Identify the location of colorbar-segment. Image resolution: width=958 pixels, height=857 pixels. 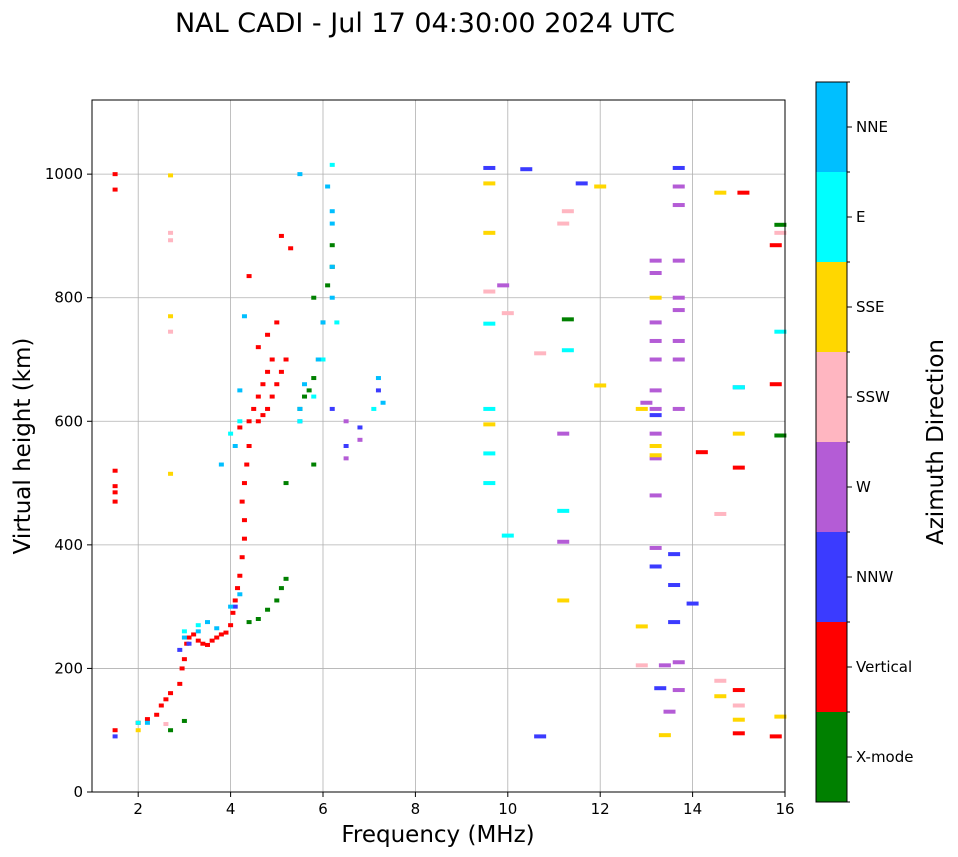
(831, 487).